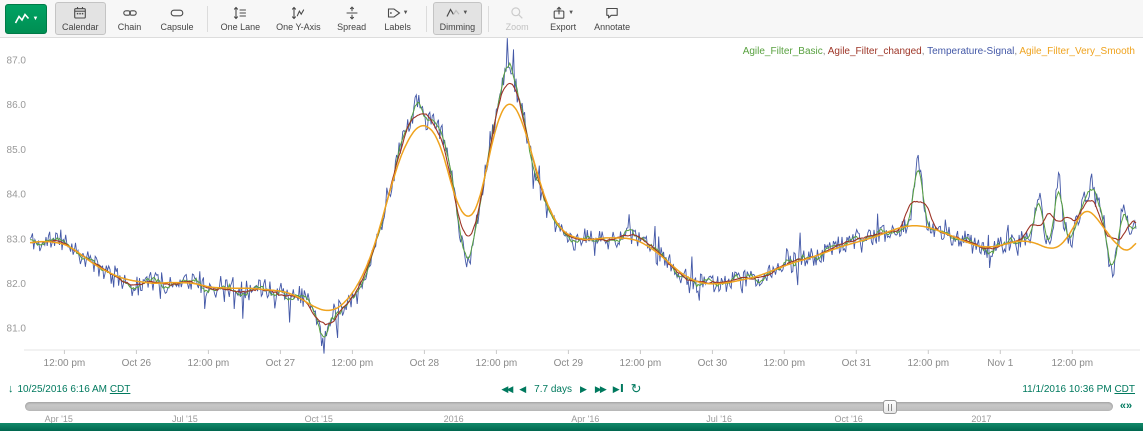 The height and width of the screenshot is (431, 1143). Describe the element at coordinates (394, 12) in the screenshot. I see `labels-icon` at that location.